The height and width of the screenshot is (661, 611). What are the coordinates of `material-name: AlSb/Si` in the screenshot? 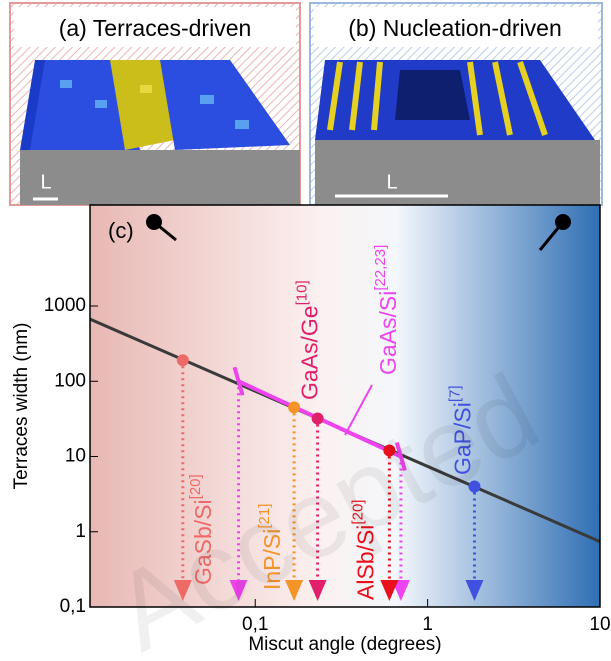 It's located at (365, 562).